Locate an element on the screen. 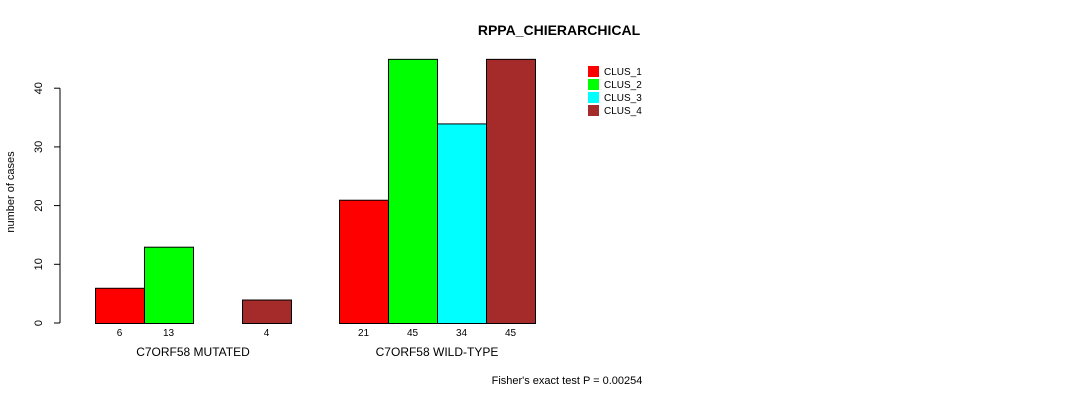  bar-value-label: 13 is located at coordinates (169, 333).